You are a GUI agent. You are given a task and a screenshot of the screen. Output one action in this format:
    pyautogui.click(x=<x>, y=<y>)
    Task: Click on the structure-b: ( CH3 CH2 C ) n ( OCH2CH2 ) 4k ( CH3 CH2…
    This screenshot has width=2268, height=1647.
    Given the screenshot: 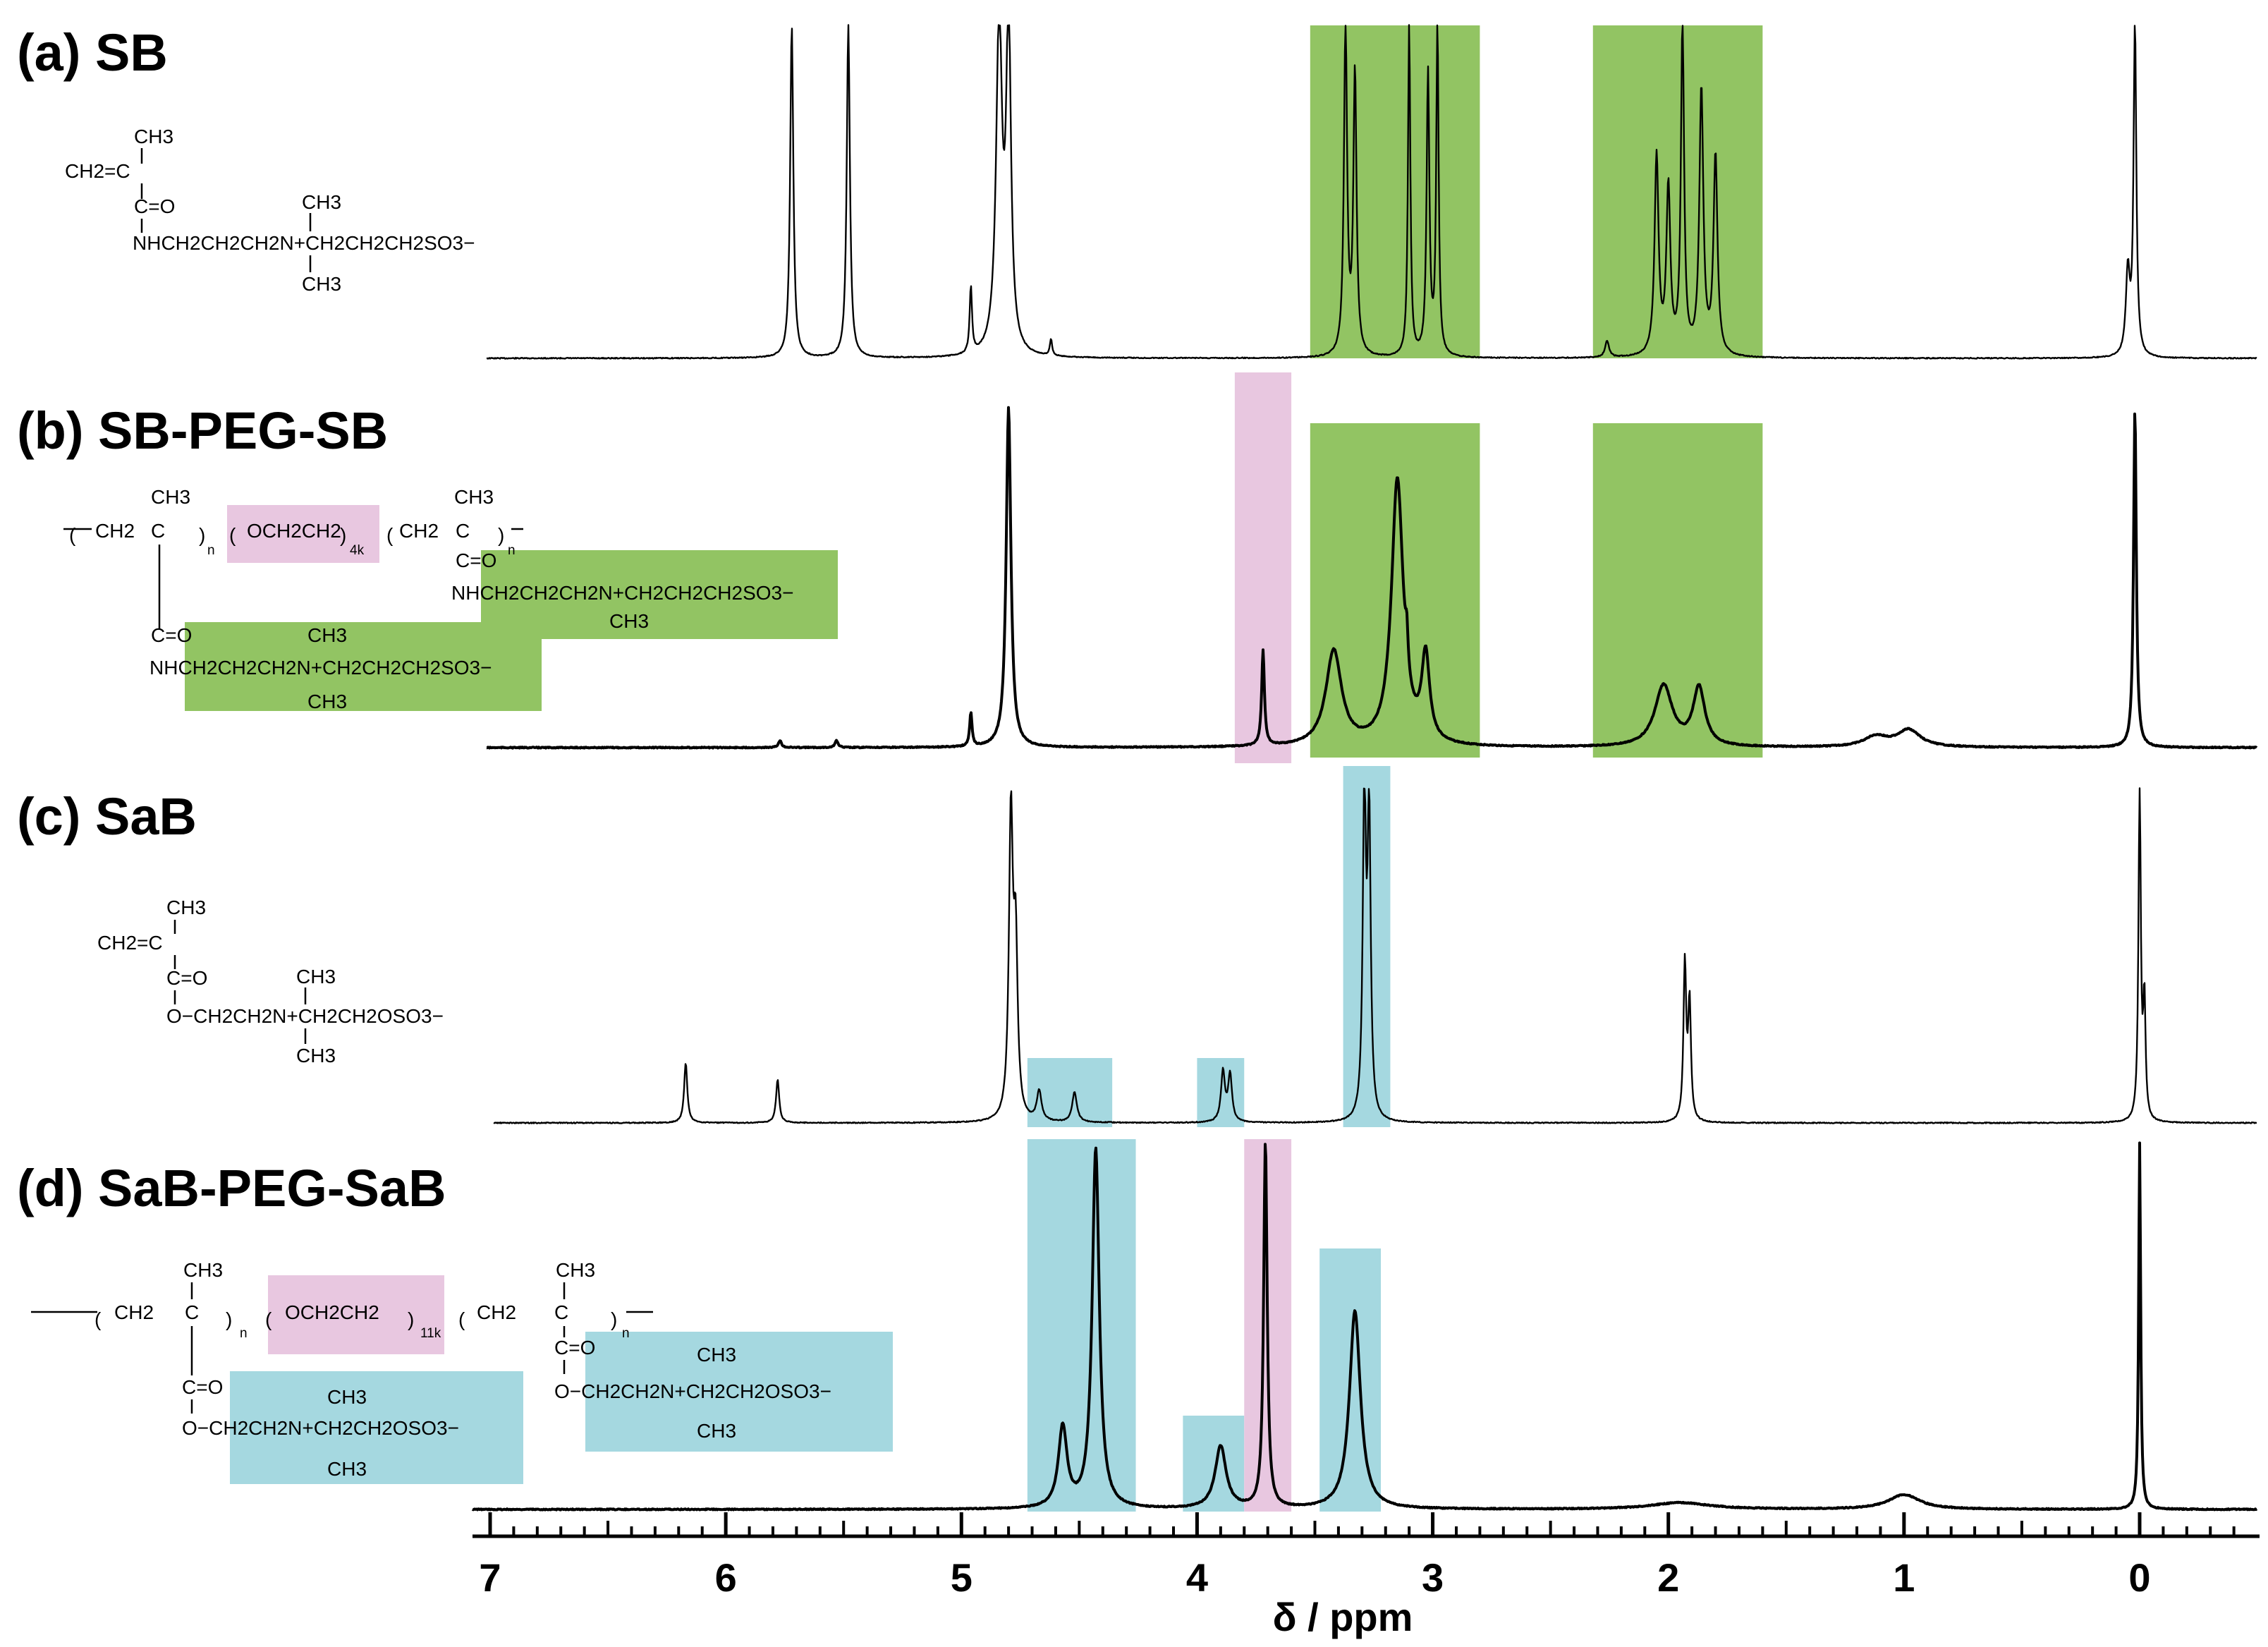 What is the action you would take?
    pyautogui.click(x=450, y=599)
    